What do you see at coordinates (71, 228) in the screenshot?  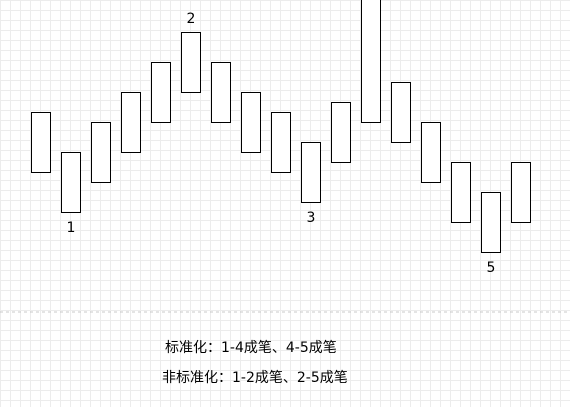 I see `point-label-1: 1` at bounding box center [71, 228].